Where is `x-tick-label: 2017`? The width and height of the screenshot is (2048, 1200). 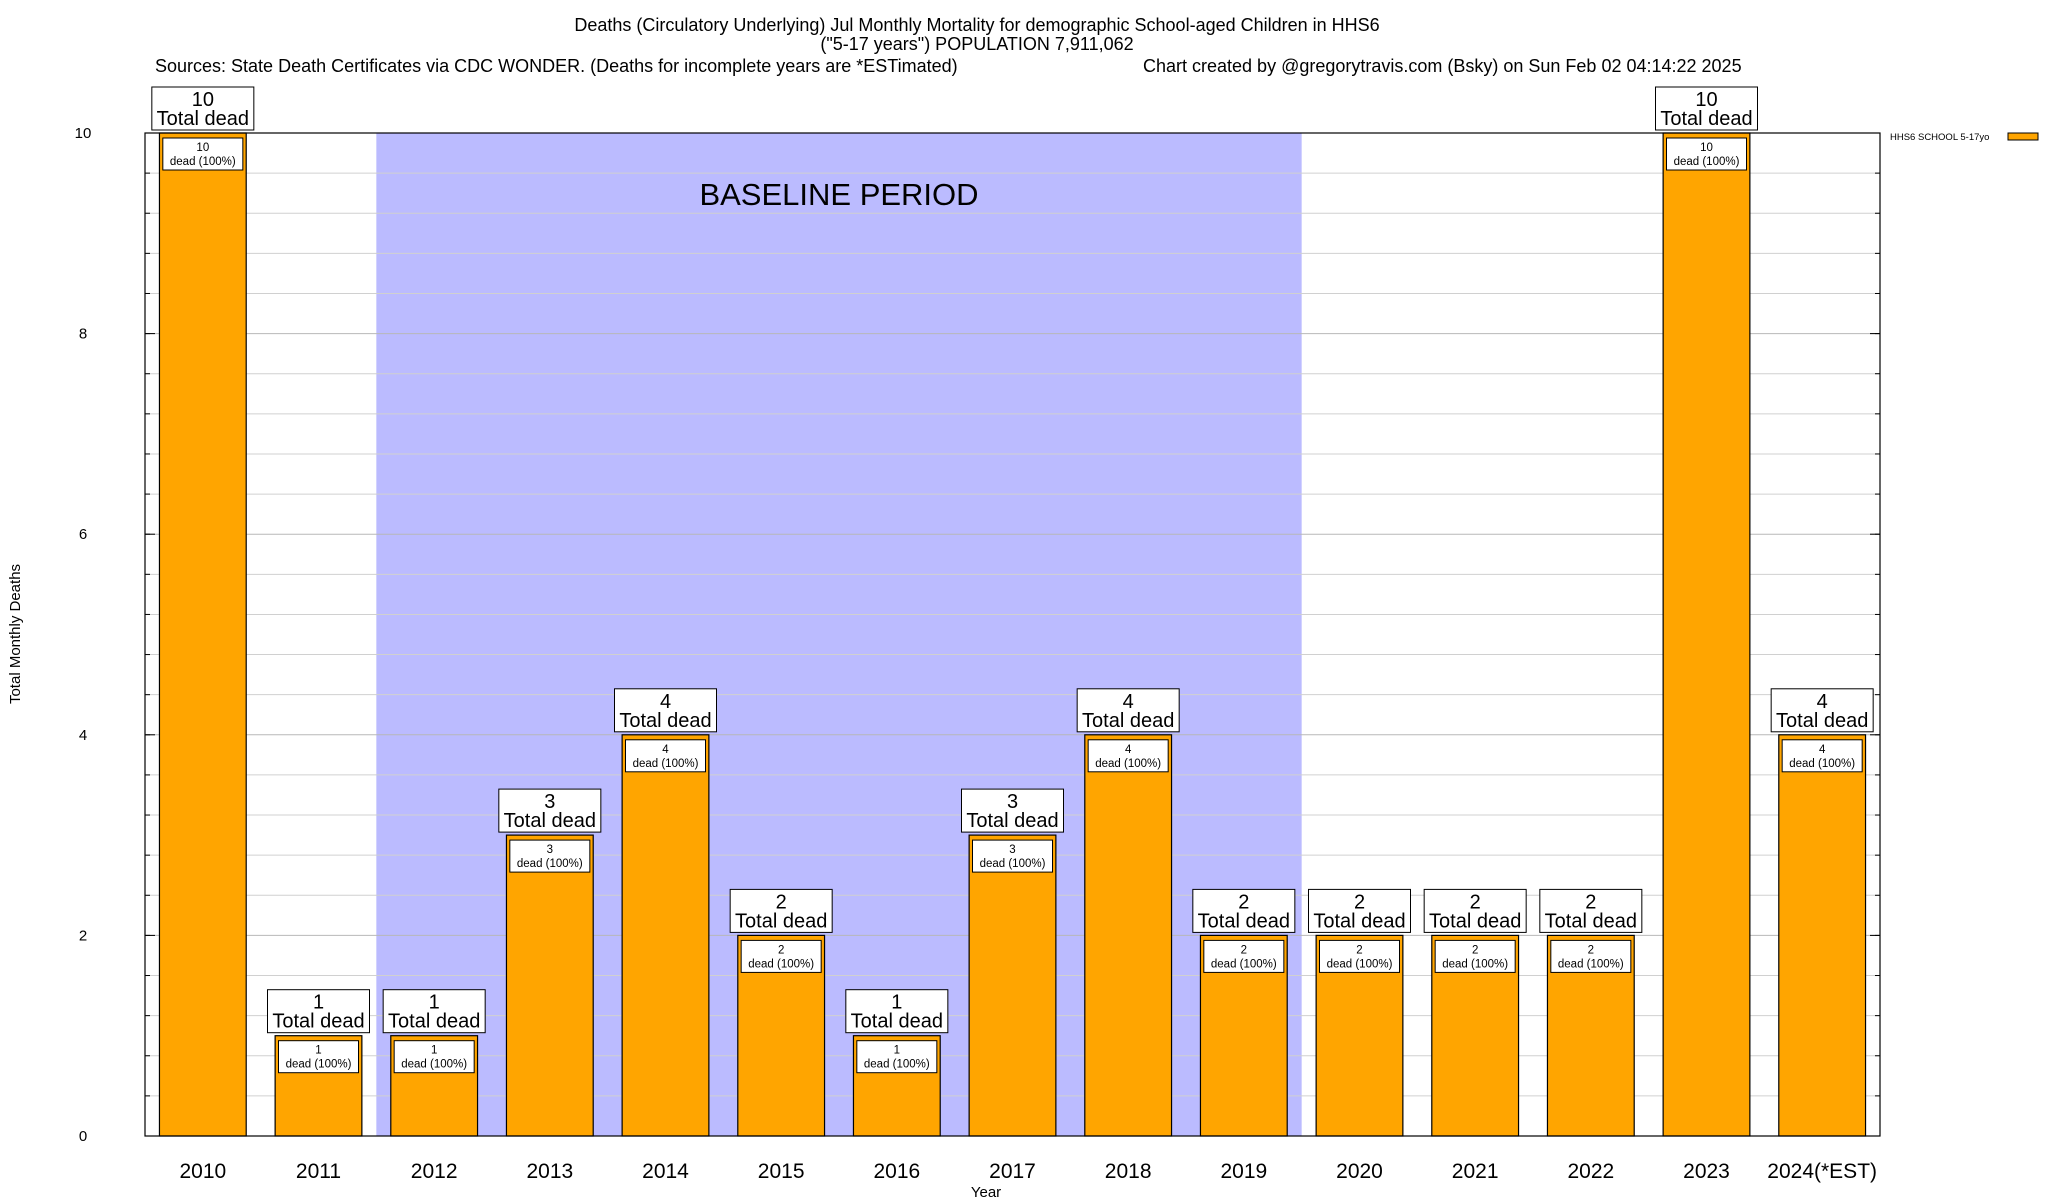 x-tick-label: 2017 is located at coordinates (1012, 1171).